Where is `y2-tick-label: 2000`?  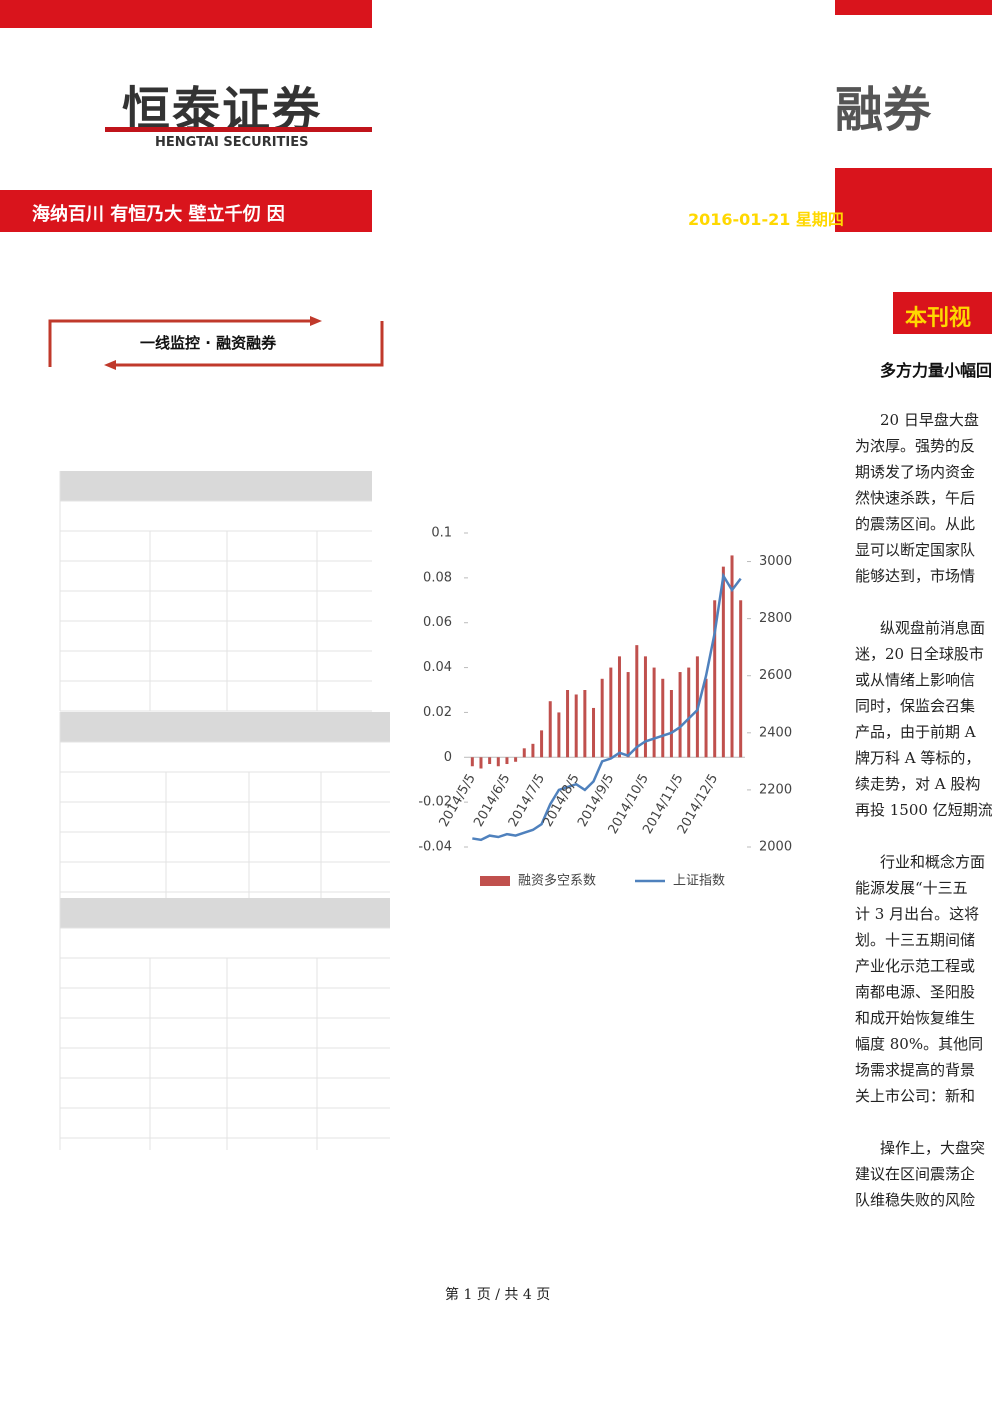
y2-tick-label: 2000 is located at coordinates (775, 847).